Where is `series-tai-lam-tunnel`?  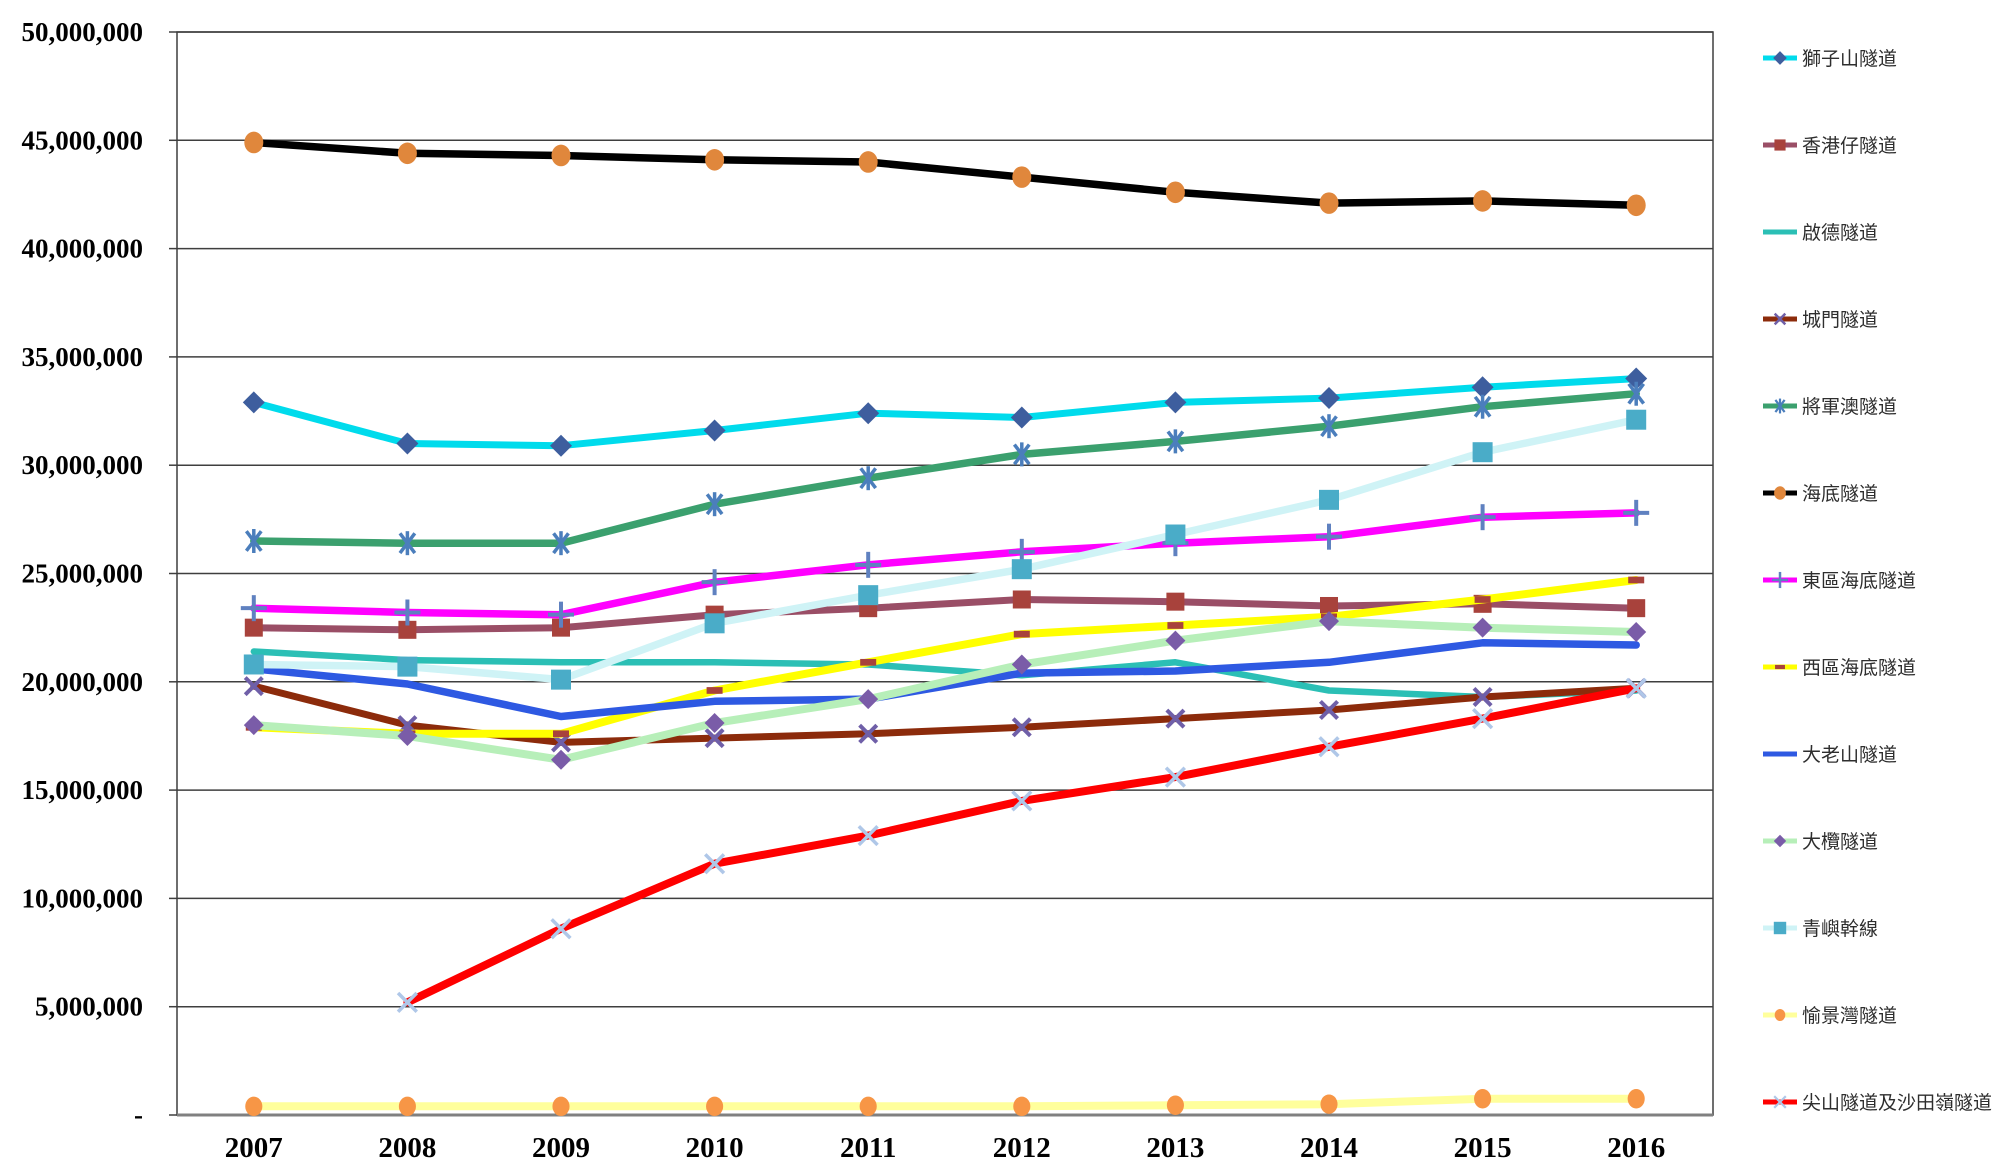 series-tai-lam-tunnel is located at coordinates (945, 690).